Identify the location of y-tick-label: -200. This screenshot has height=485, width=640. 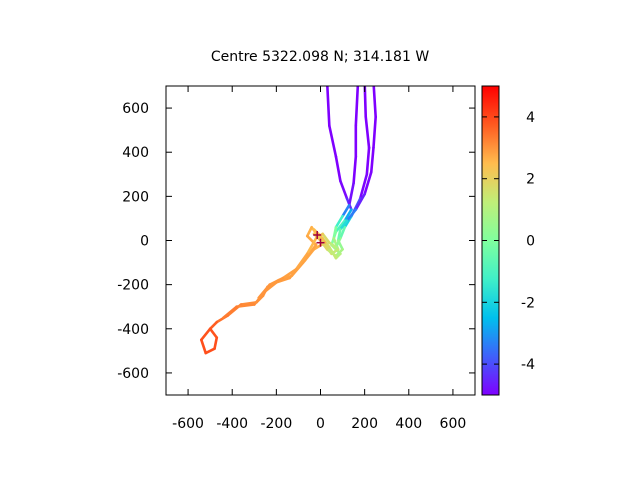
(133, 286).